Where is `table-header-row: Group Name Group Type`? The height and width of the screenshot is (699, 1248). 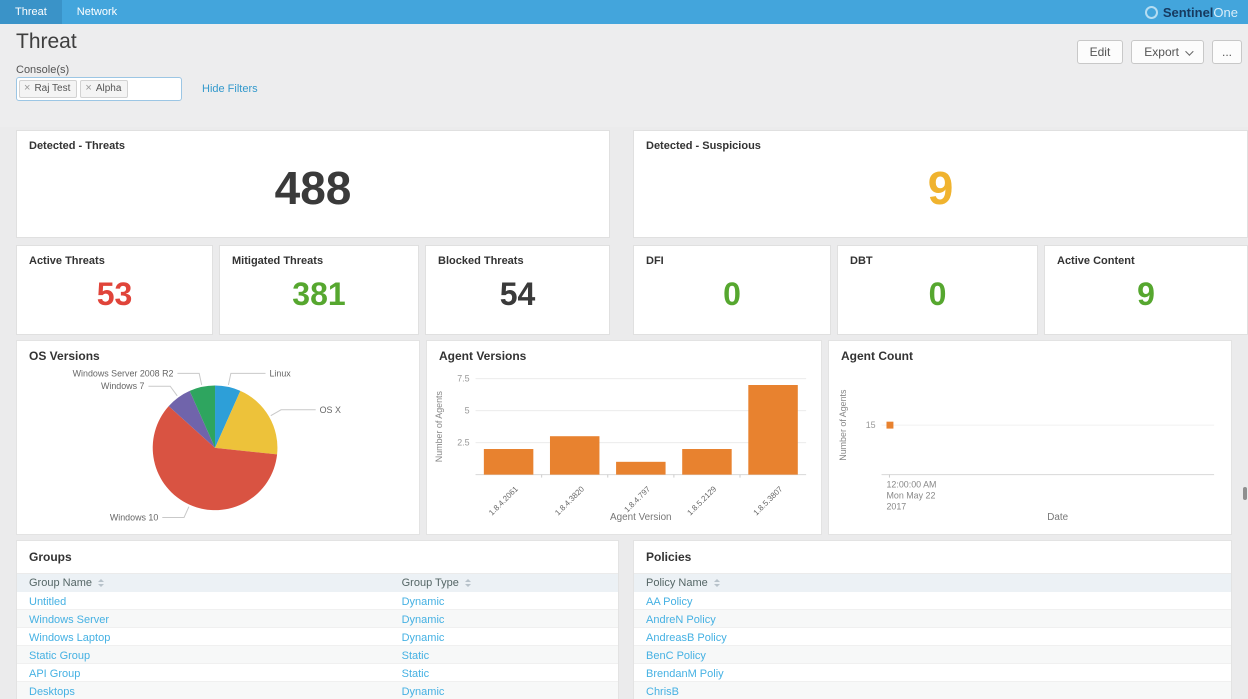
table-header-row: Group Name Group Type is located at coordinates (317, 583).